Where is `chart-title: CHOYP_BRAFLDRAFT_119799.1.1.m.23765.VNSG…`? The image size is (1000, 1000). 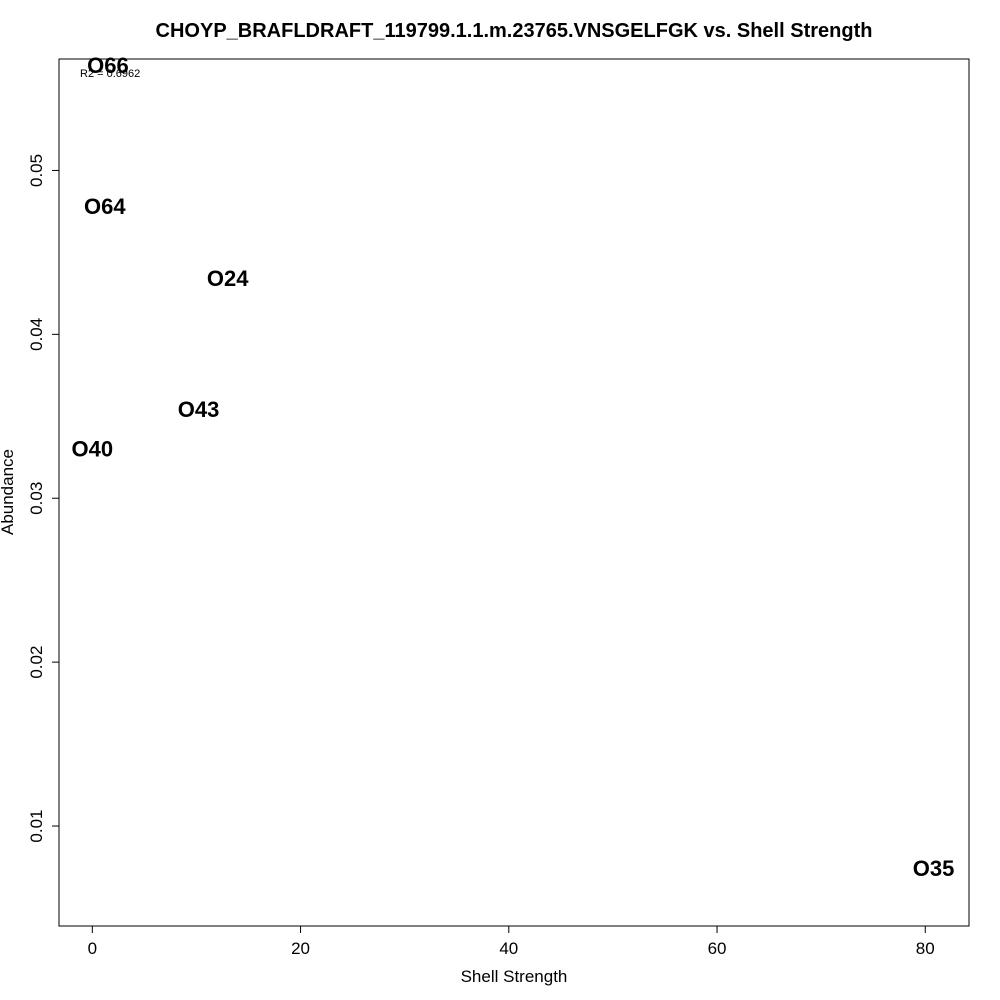
chart-title: CHOYP_BRAFLDRAFT_119799.1.1.m.23765.VNSG… is located at coordinates (514, 31).